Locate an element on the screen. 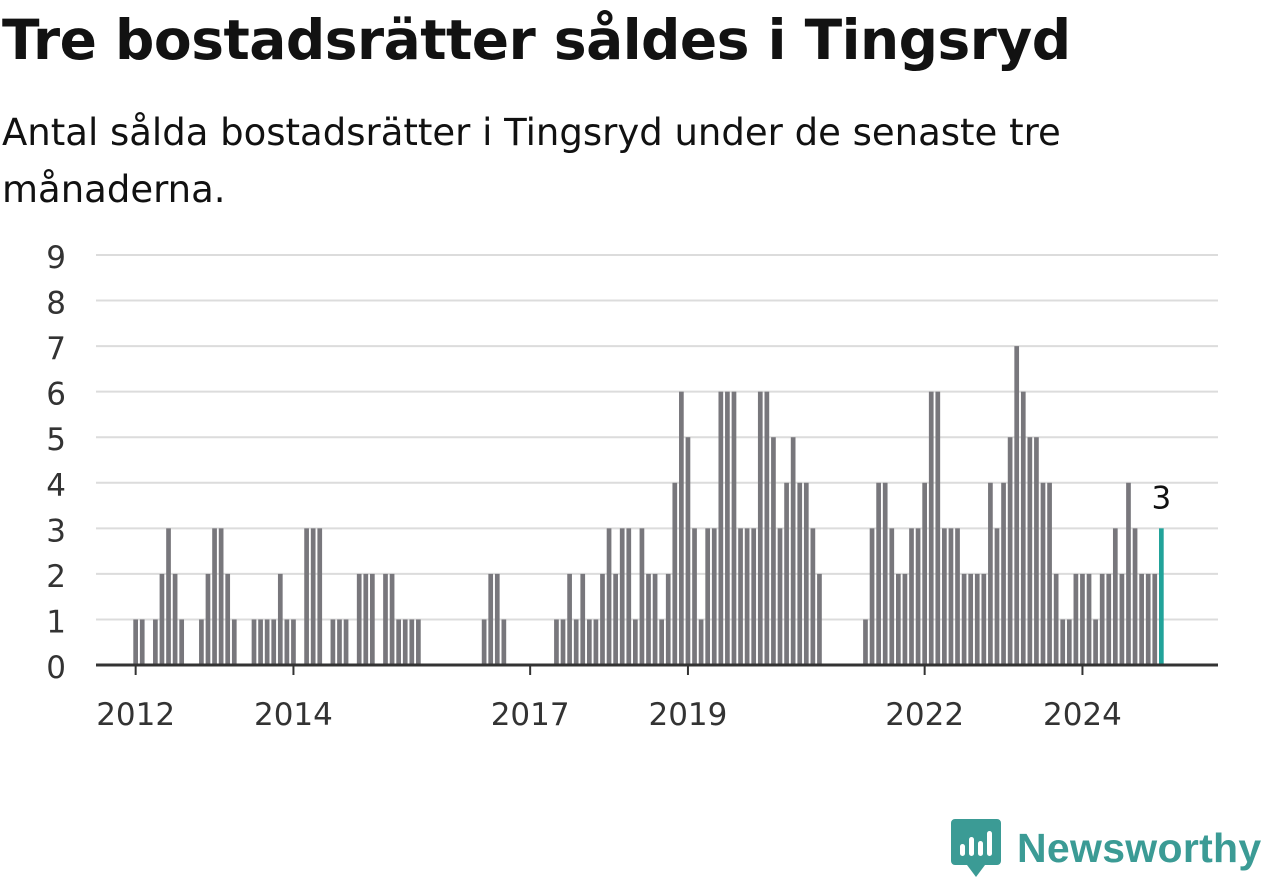 This screenshot has height=879, width=1262. y-tick-label: 2 is located at coordinates (56, 577).